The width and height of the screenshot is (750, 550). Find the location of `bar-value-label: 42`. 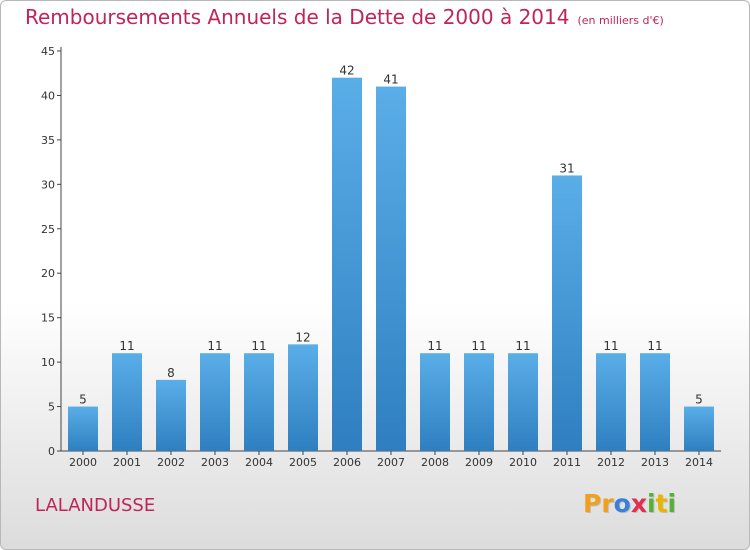

bar-value-label: 42 is located at coordinates (346, 71).